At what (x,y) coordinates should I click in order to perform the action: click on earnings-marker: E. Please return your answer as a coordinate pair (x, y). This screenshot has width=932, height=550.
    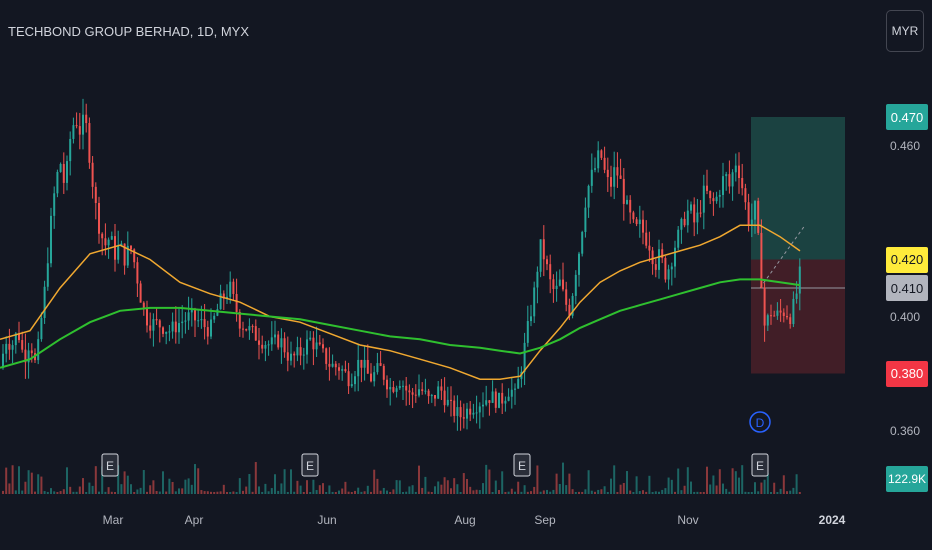
    Looking at the image, I should click on (310, 465).